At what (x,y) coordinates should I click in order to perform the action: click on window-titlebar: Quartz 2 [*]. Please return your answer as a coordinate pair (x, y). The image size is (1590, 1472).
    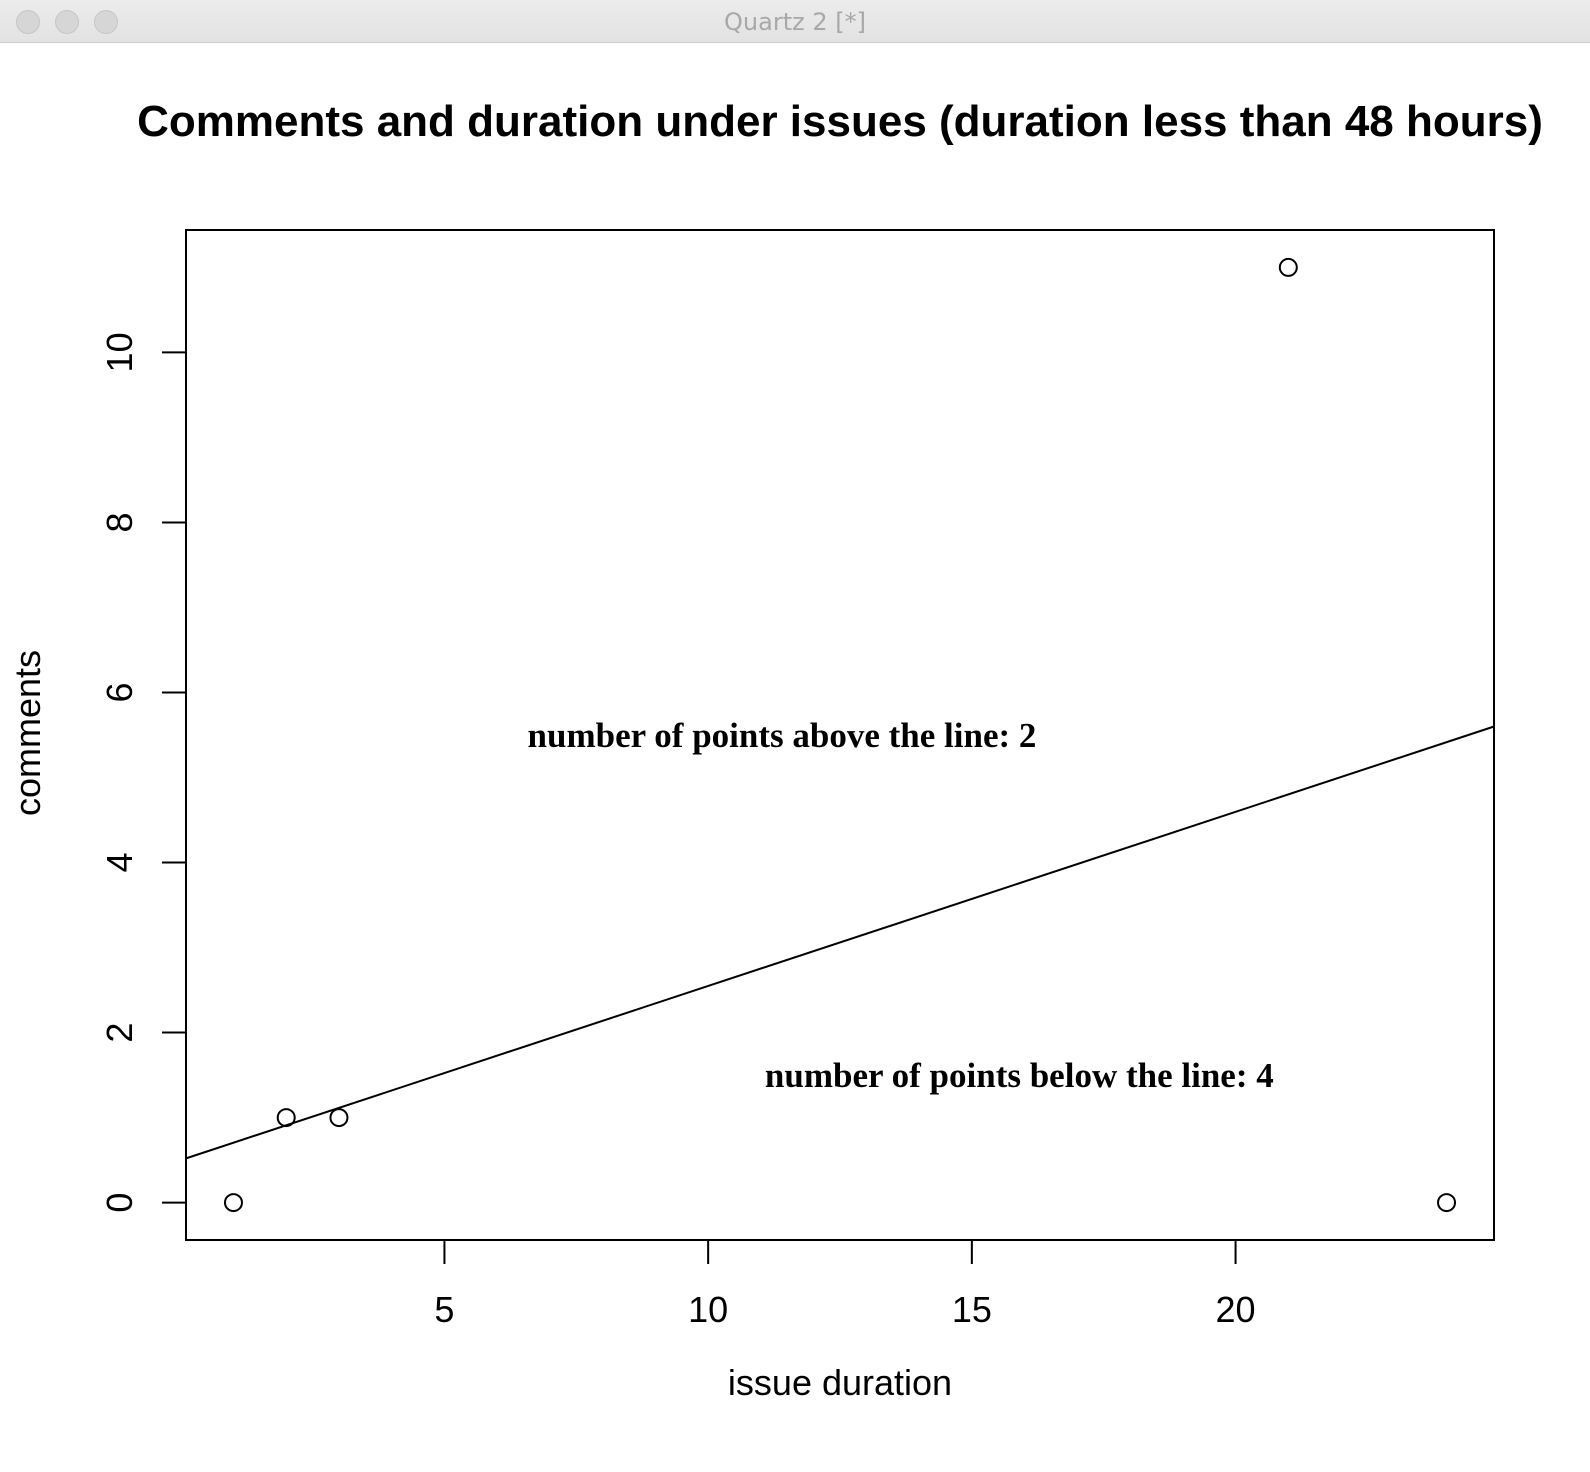
    Looking at the image, I should click on (795, 21).